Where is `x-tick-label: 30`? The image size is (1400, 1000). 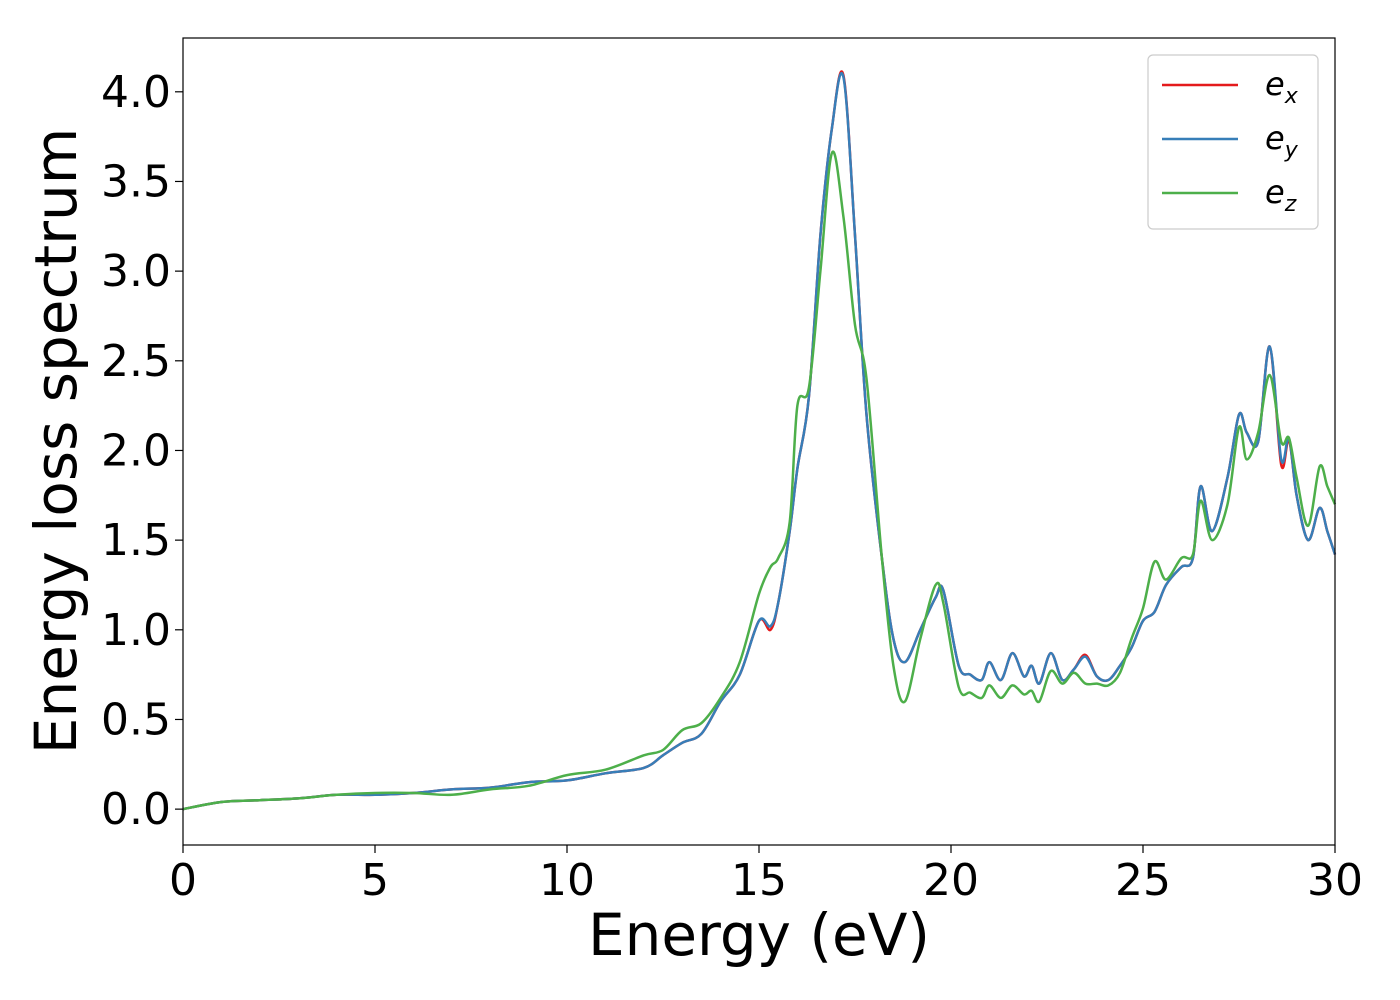
x-tick-label: 30 is located at coordinates (1335, 880).